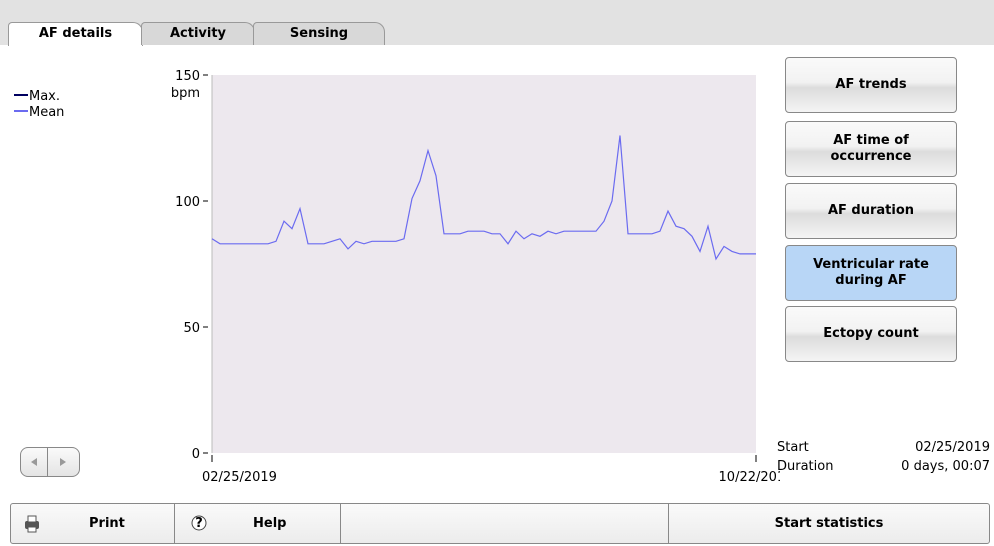  Describe the element at coordinates (239, 477) in the screenshot. I see `x-tick-label: 02/25/2019` at that location.